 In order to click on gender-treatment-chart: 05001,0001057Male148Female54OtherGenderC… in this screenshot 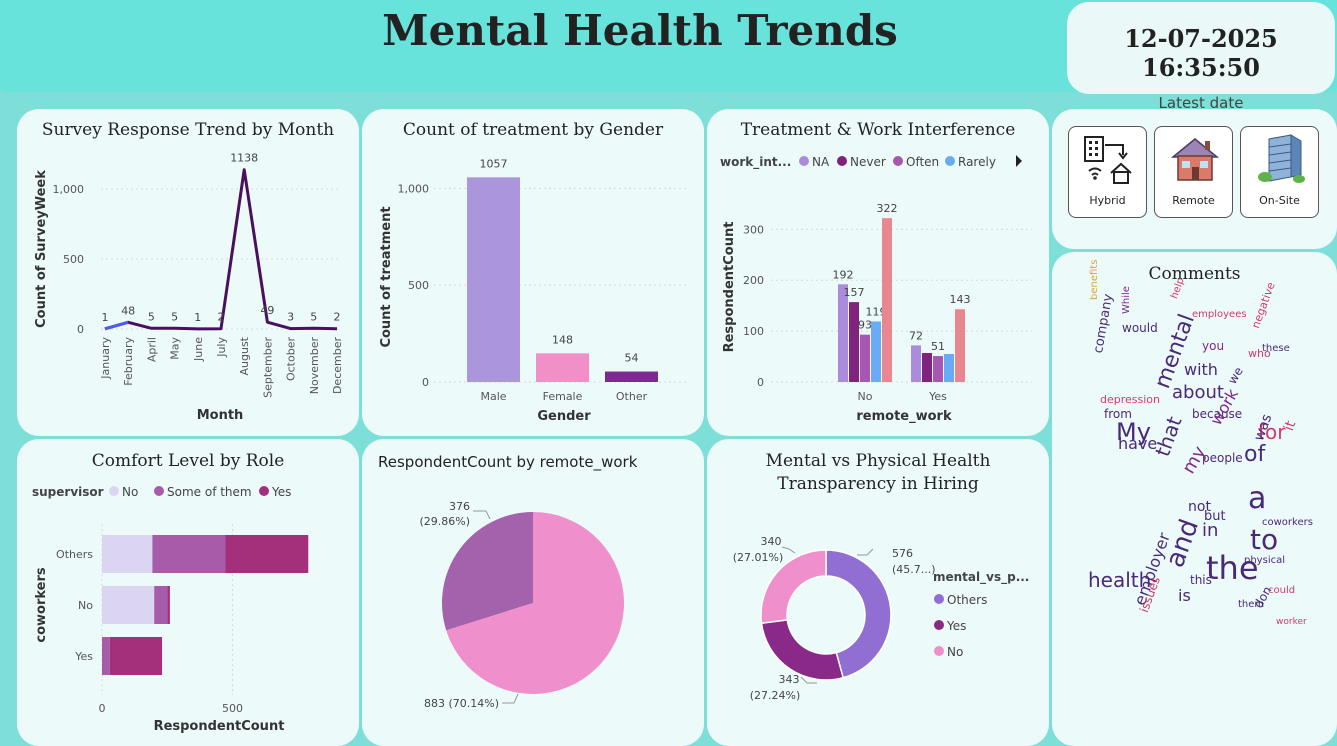, I will do `click(533, 272)`.